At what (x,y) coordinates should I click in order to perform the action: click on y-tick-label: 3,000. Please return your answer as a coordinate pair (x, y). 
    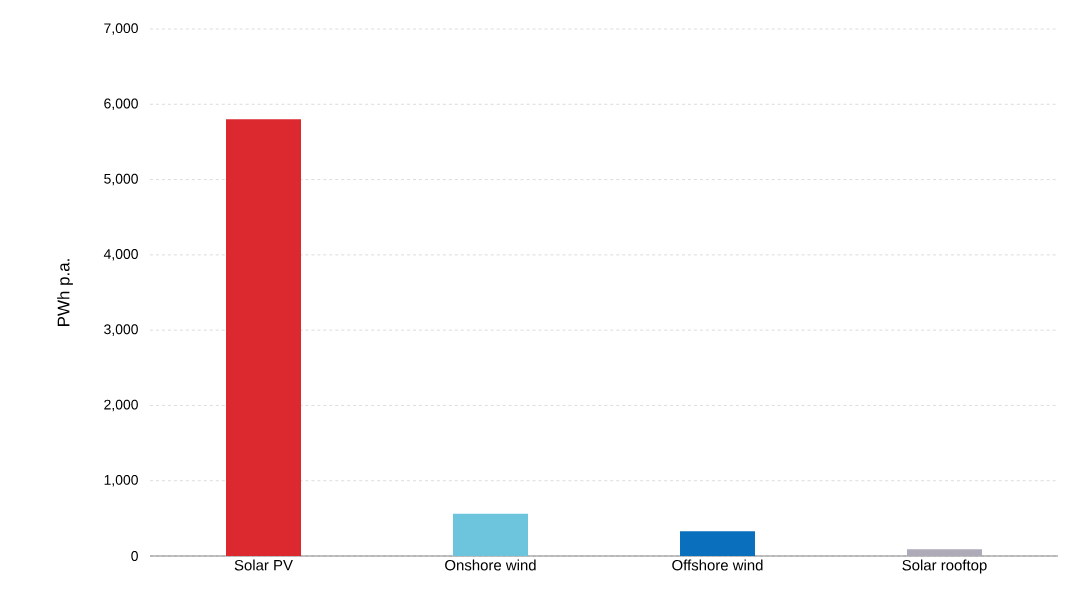
    Looking at the image, I should click on (121, 330).